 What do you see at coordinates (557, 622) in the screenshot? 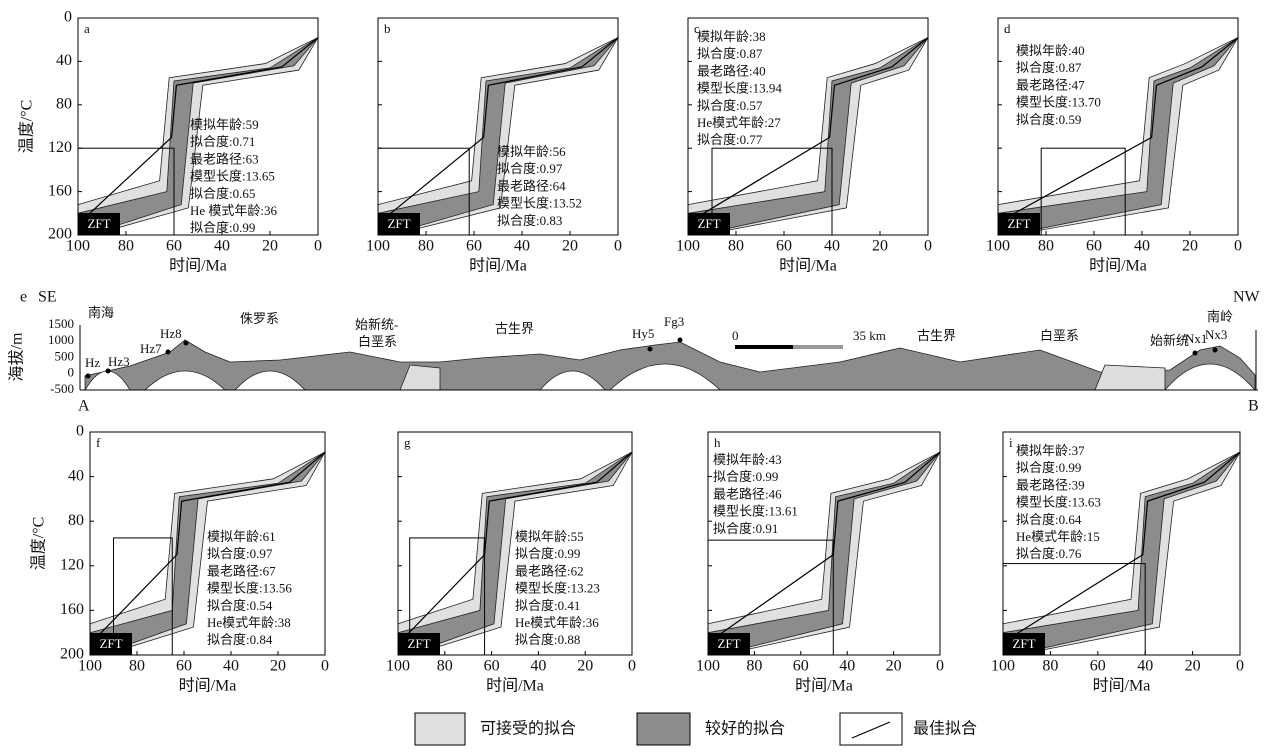
I see `fit-annotation: He模式年龄:36` at bounding box center [557, 622].